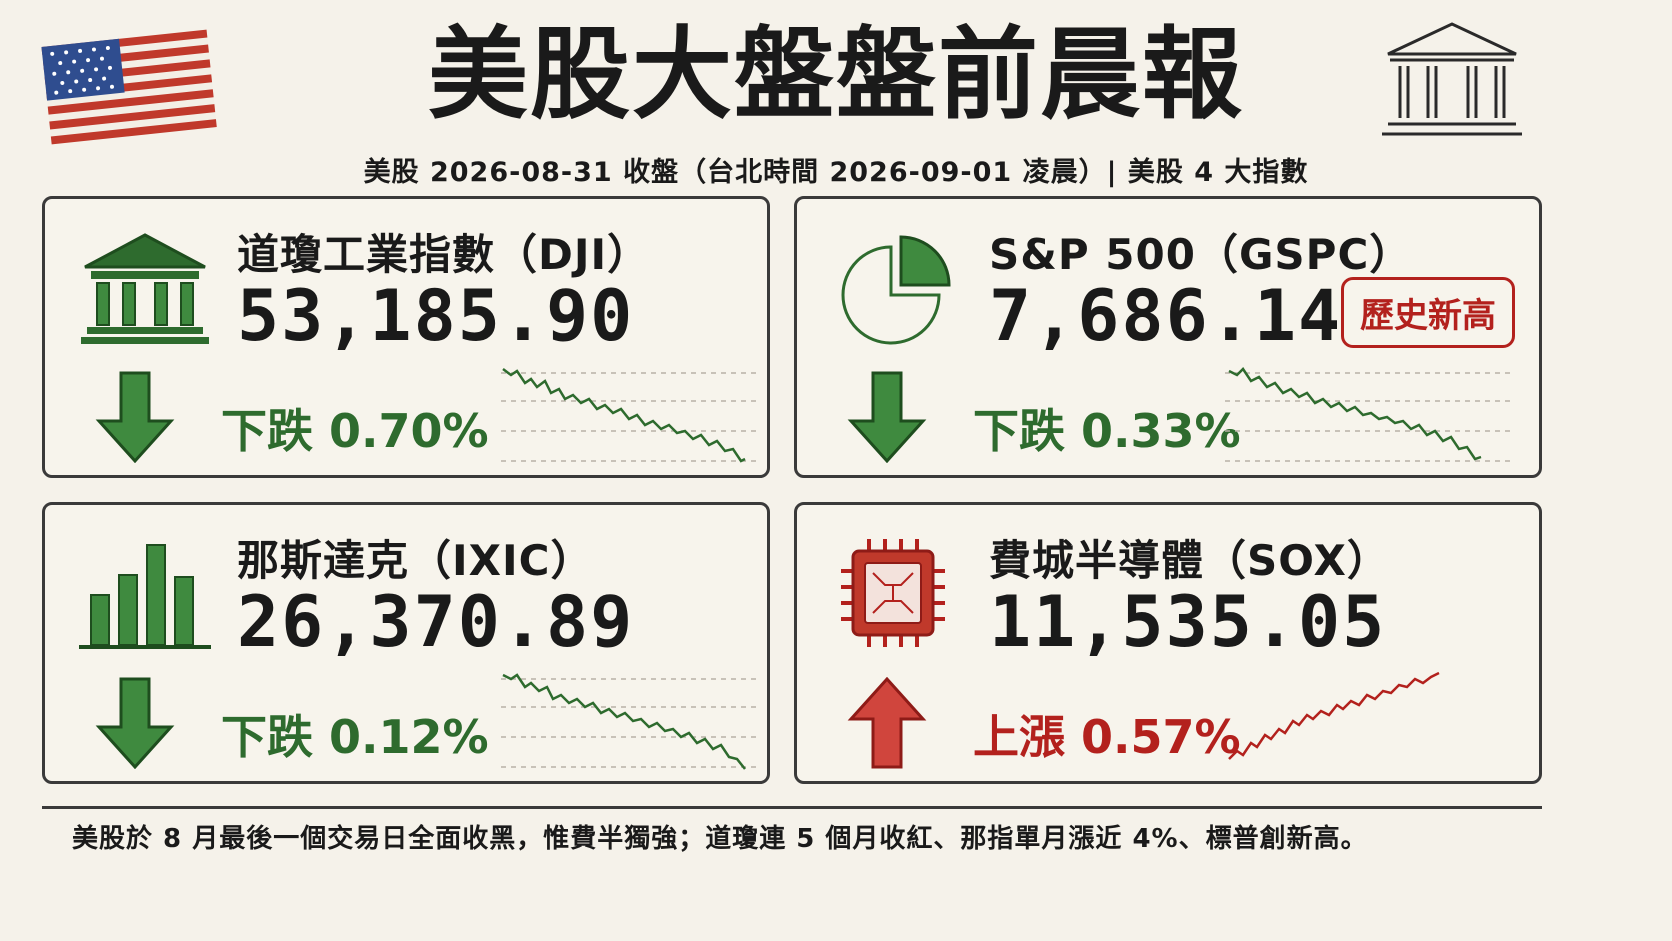 The height and width of the screenshot is (941, 1672). I want to click on index-card-ixic: 那斯達克（IXIC） 26,370.89 下跌 0.12%, so click(406, 643).